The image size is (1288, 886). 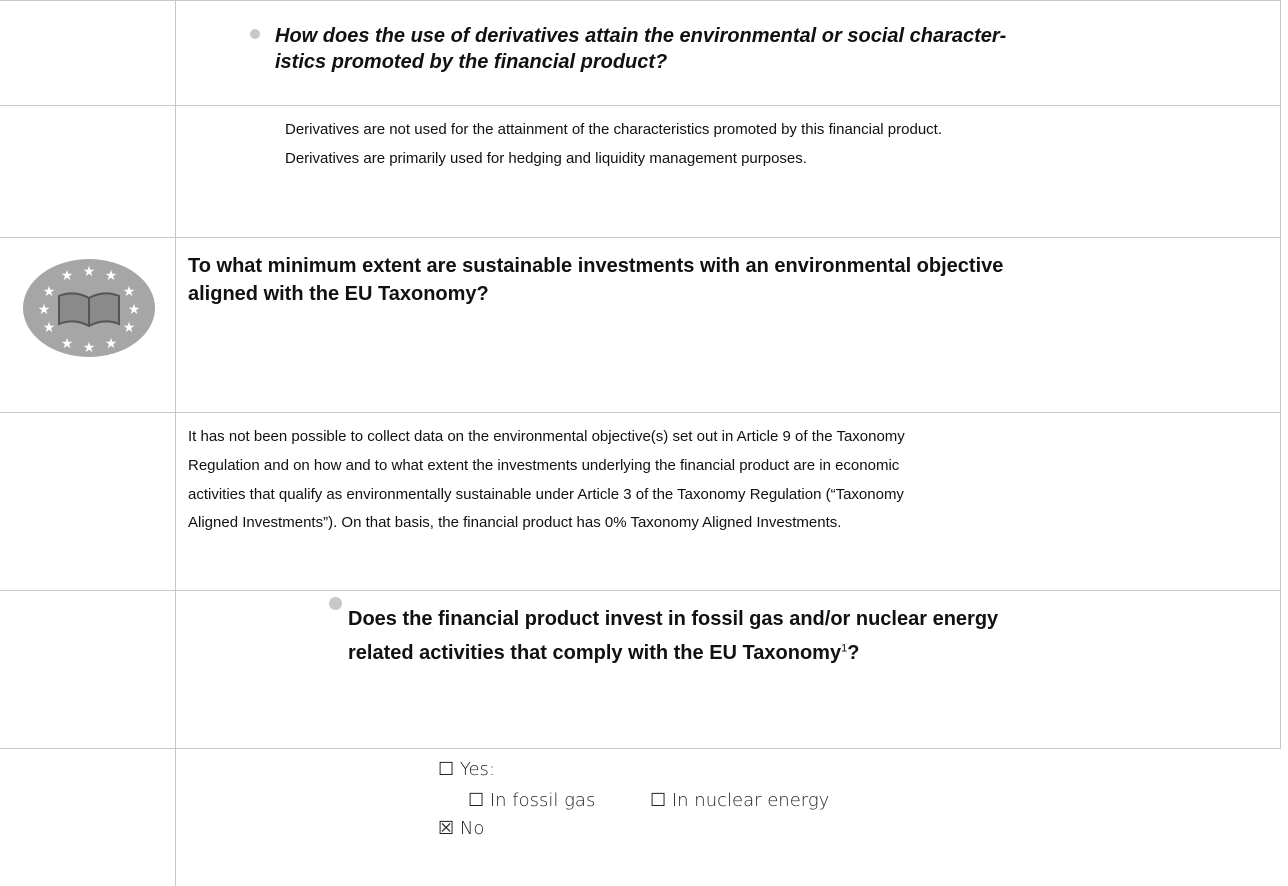 I want to click on footnote-mark: 1, so click(x=844, y=648).